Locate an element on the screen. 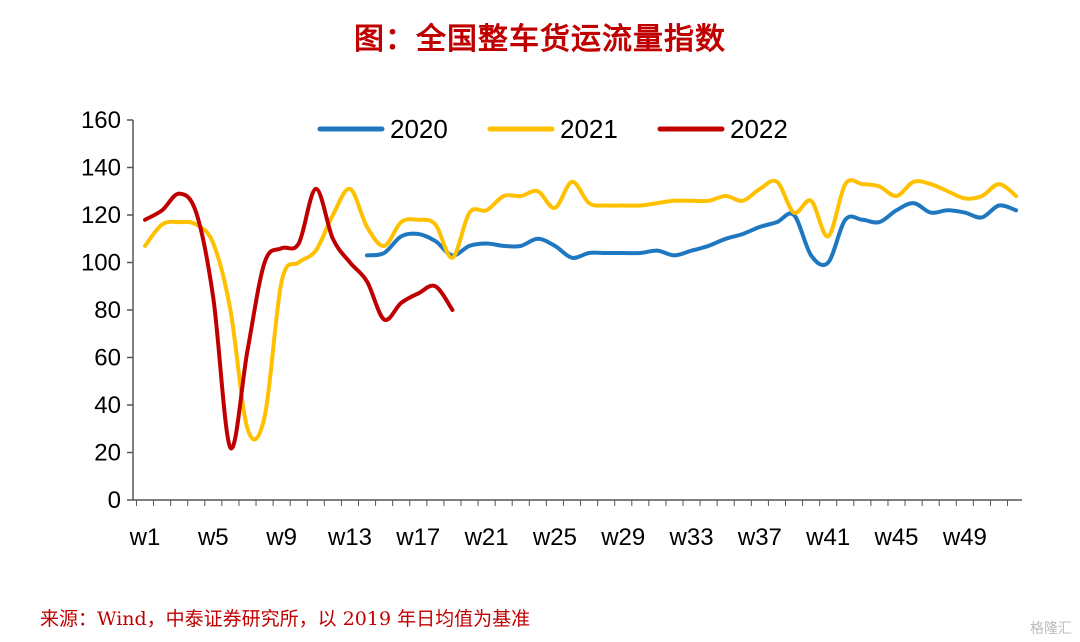 The height and width of the screenshot is (642, 1080). x-tick-label: w41 is located at coordinates (827, 537).